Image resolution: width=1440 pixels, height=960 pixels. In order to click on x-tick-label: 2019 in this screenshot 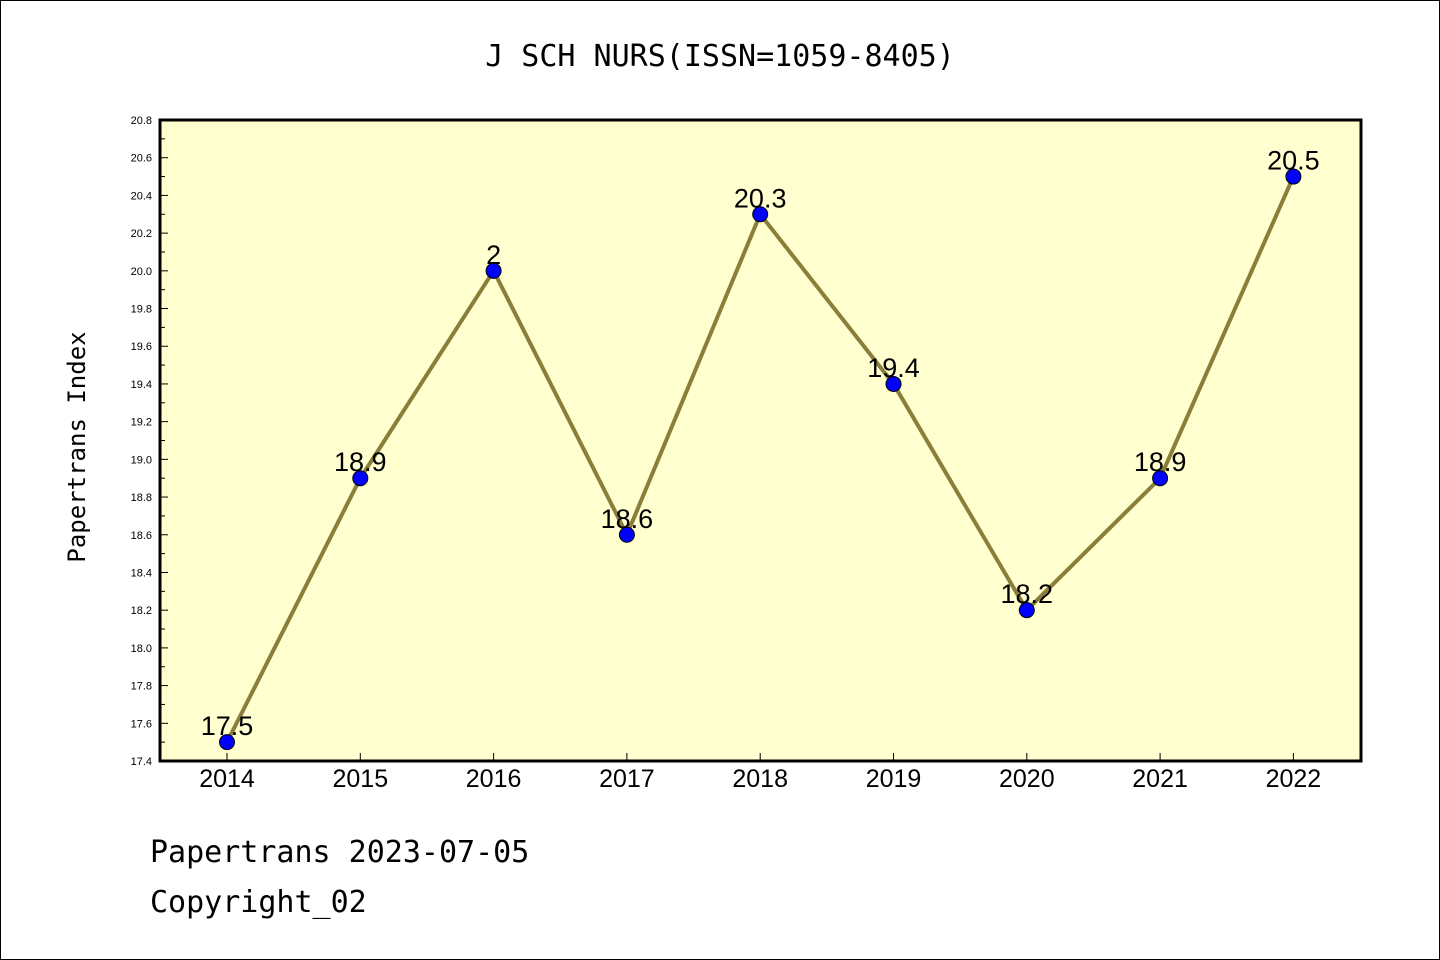, I will do `click(894, 779)`.